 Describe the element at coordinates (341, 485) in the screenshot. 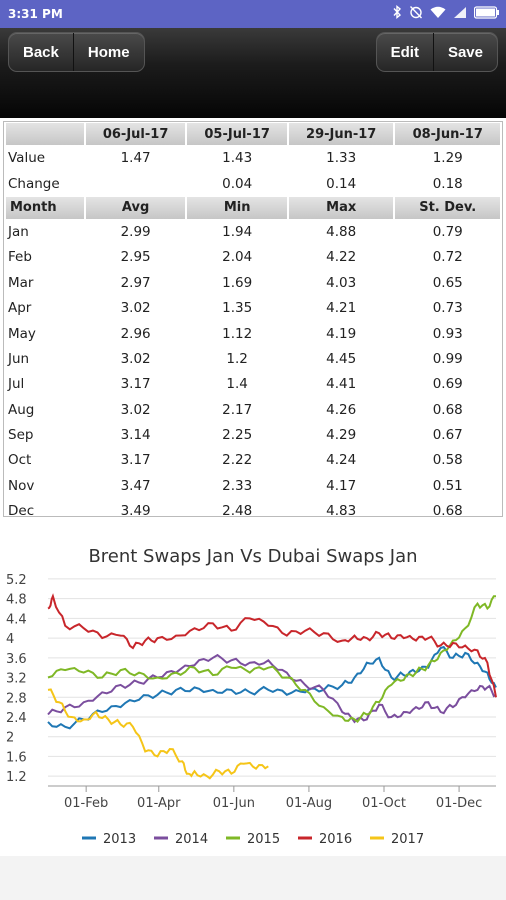

I see `max-cell: 4.17` at that location.